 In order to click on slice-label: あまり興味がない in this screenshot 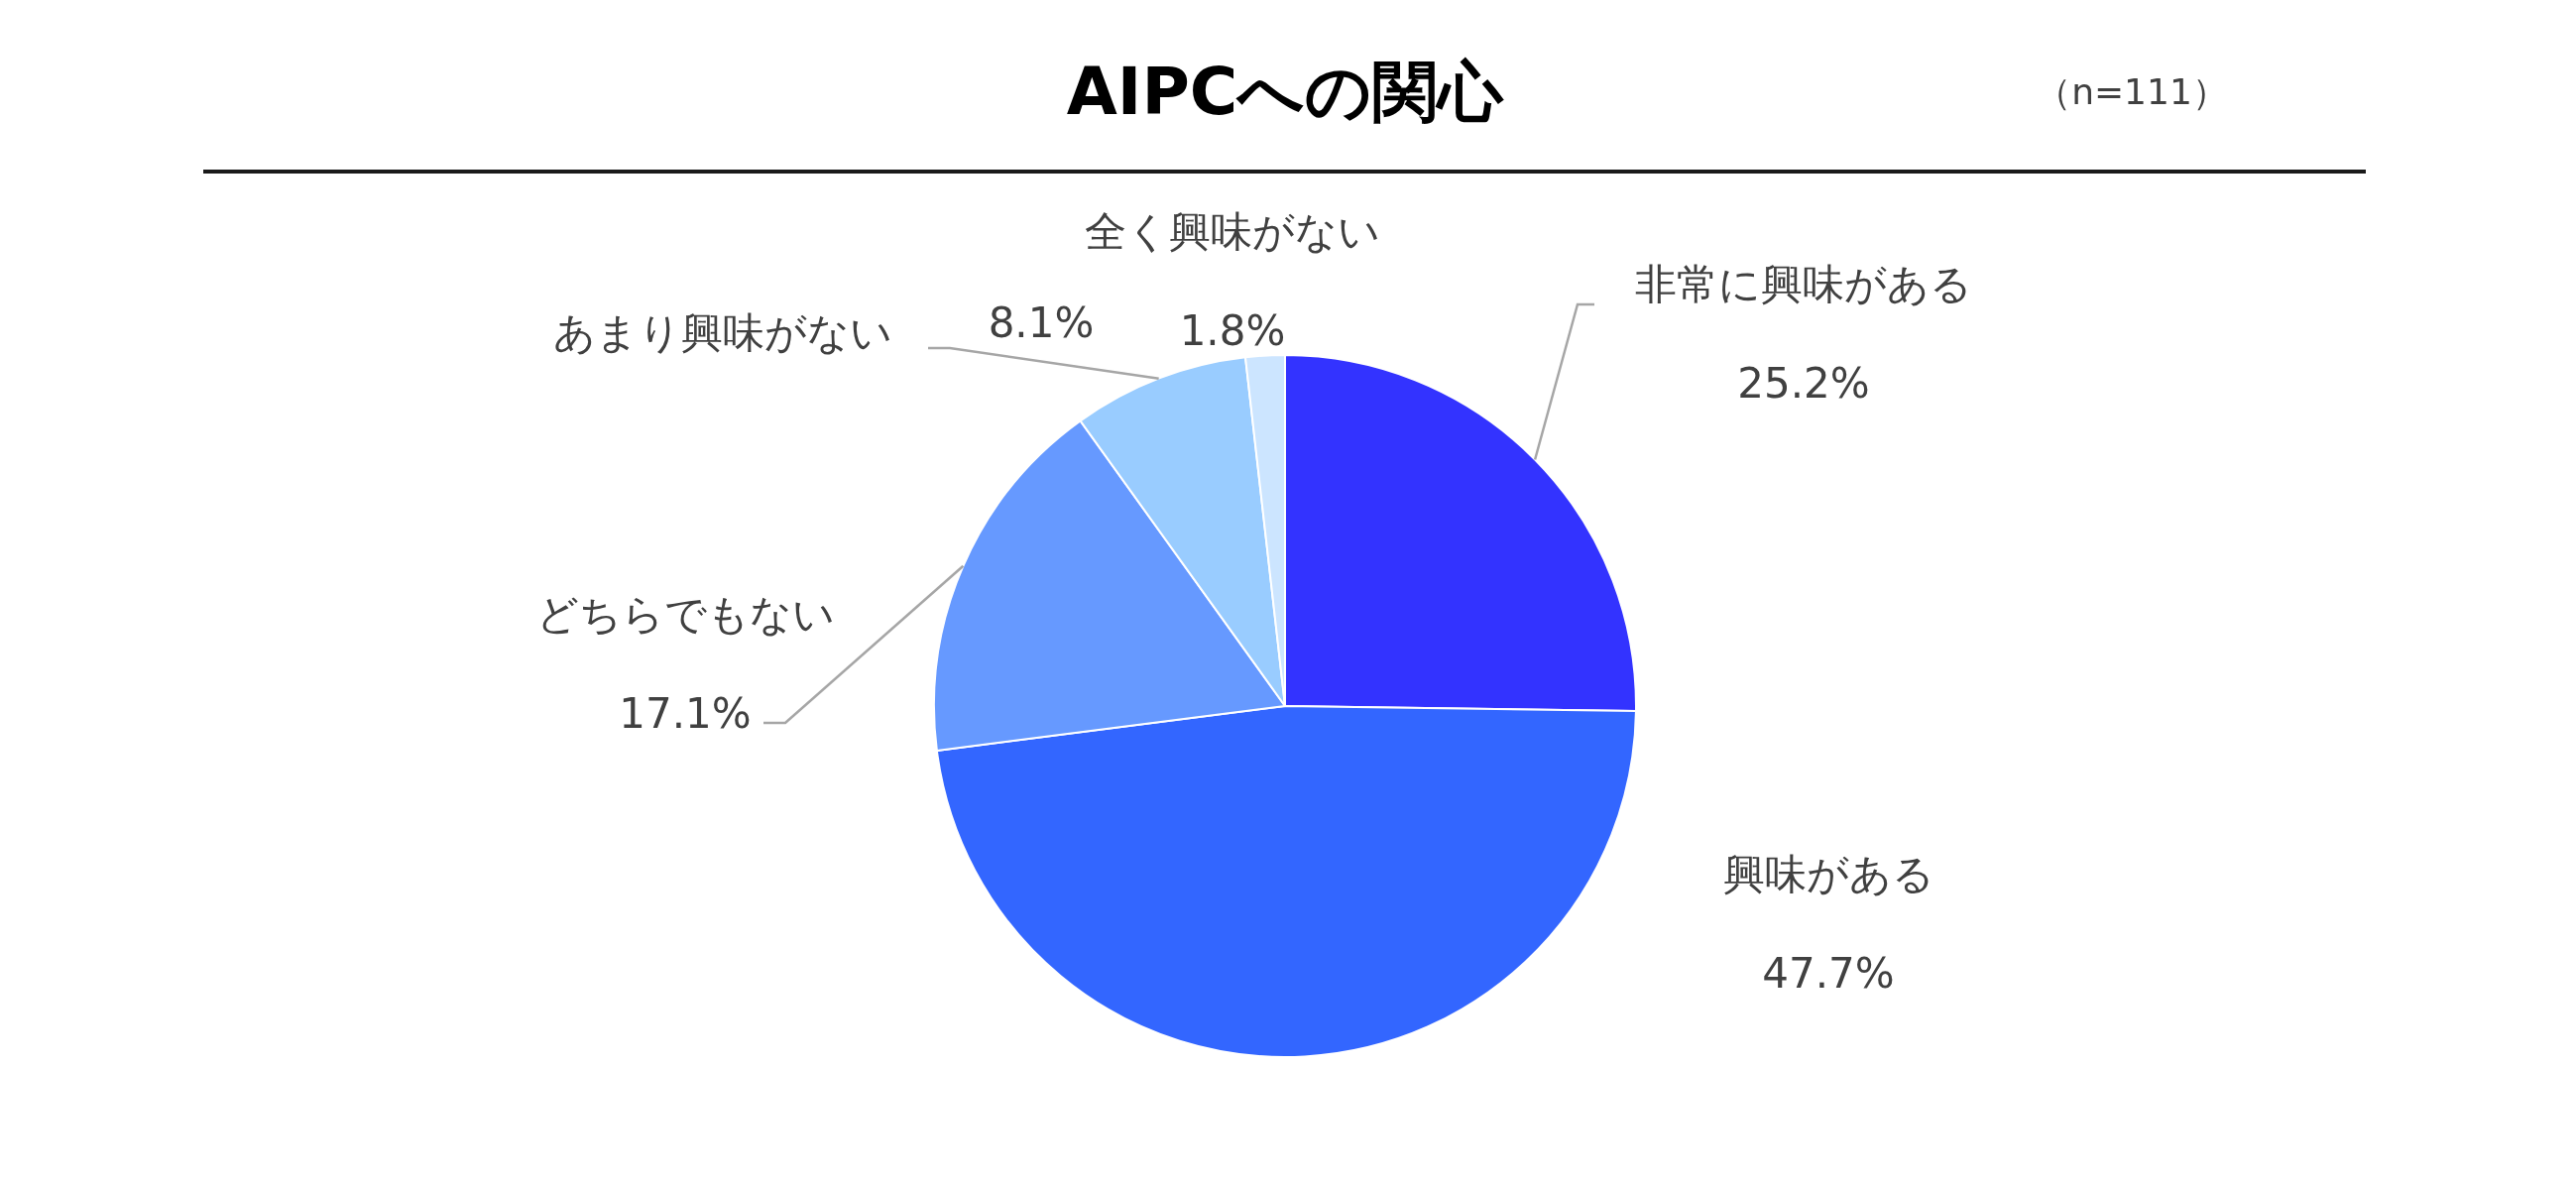, I will do `click(722, 332)`.